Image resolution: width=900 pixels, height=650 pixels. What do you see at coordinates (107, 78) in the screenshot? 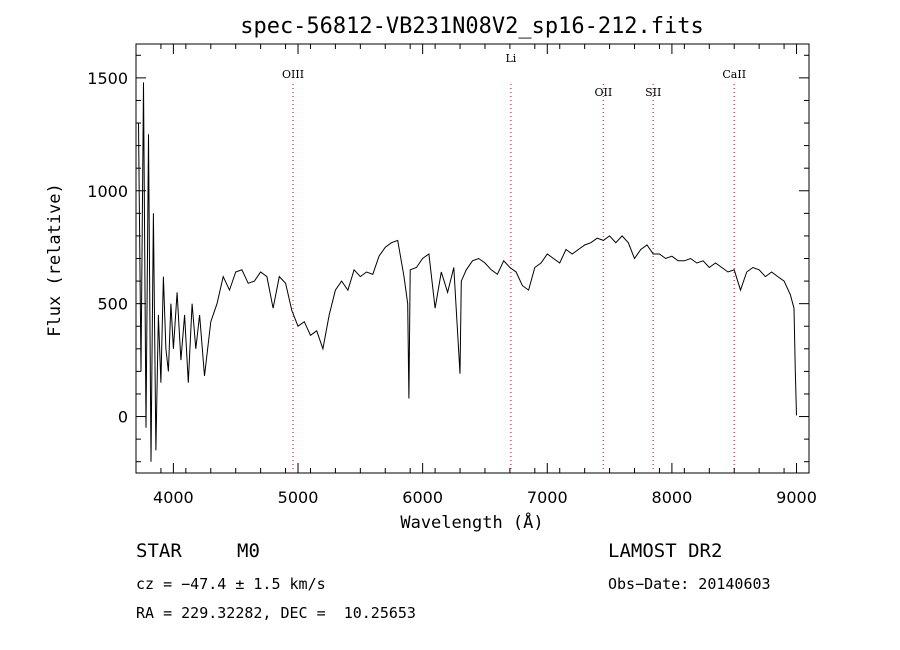
I see `y-tick-label: 1500` at bounding box center [107, 78].